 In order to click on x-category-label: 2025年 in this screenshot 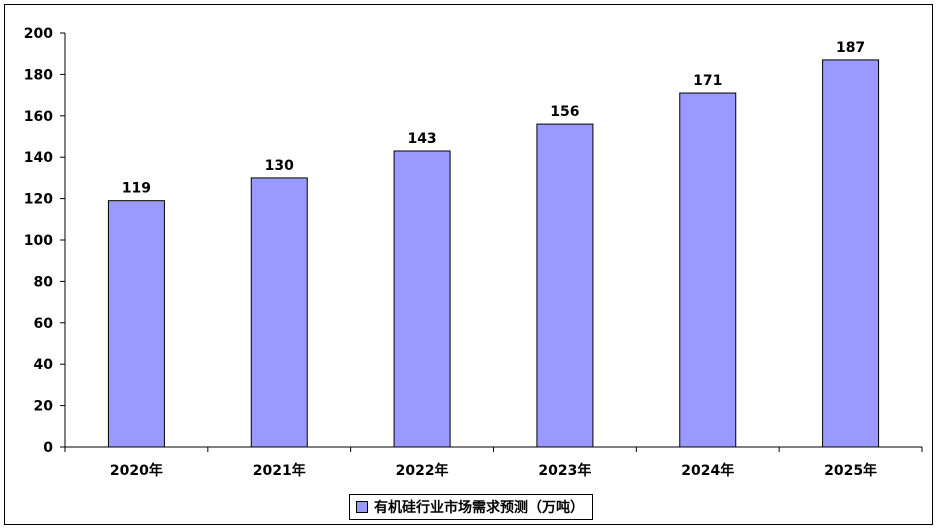, I will do `click(850, 470)`.